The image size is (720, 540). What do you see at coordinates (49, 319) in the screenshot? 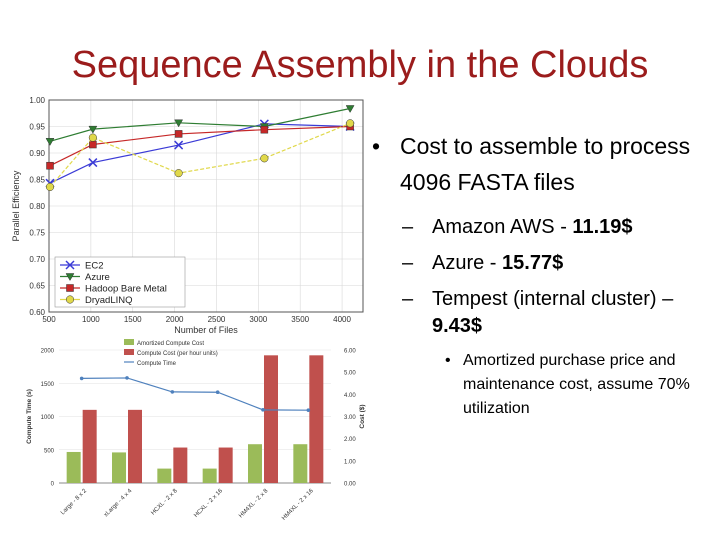
I see `x-tick-label: 500` at bounding box center [49, 319].